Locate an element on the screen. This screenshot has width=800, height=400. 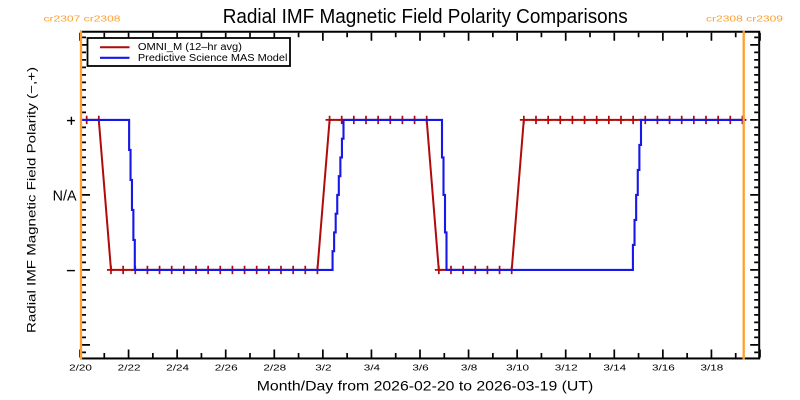
svg-text: 3/14 is located at coordinates (614, 368).